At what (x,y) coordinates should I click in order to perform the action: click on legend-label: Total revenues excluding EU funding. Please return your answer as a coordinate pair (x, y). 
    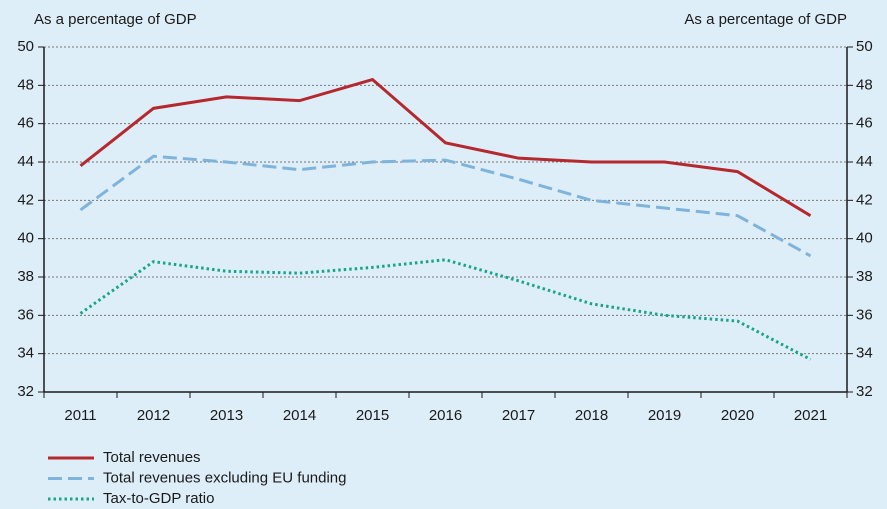
    Looking at the image, I should click on (225, 477).